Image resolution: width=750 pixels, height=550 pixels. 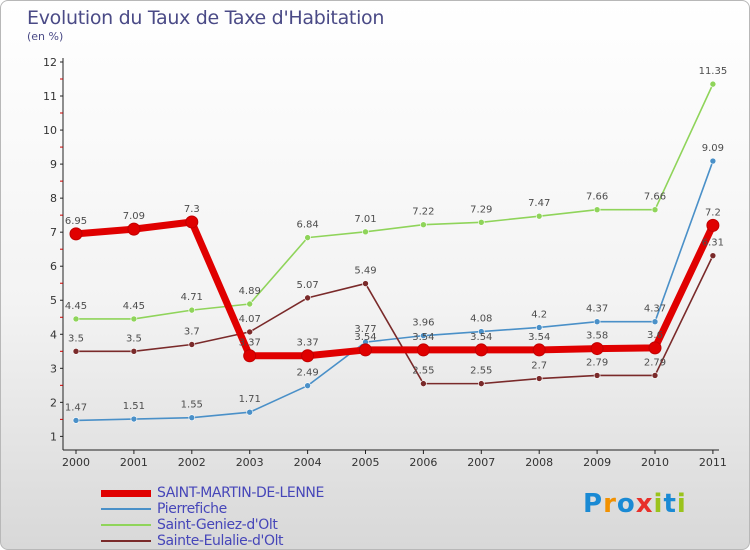 I want to click on x-tick-label: 2009, so click(x=597, y=462).